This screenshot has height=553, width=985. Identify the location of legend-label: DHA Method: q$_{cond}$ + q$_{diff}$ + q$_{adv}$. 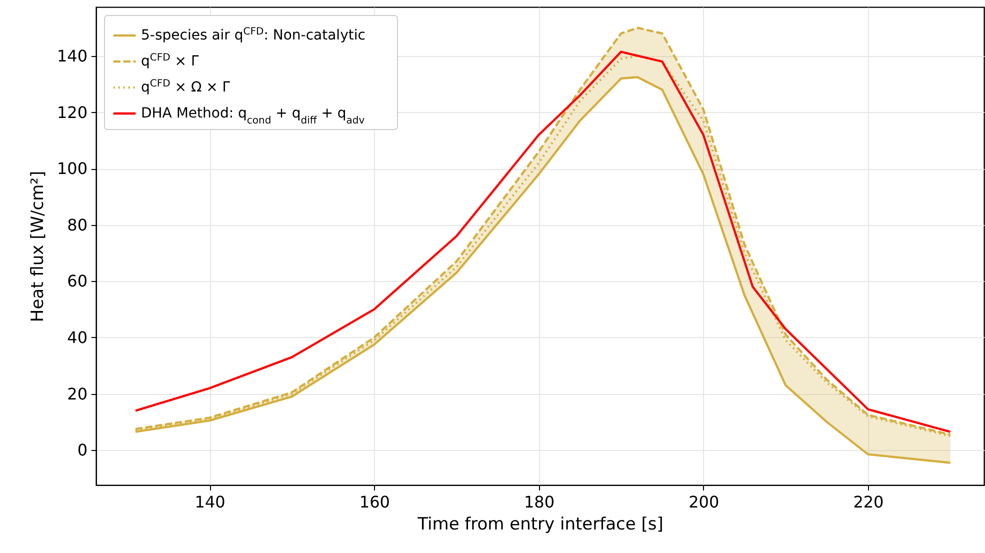
(253, 116).